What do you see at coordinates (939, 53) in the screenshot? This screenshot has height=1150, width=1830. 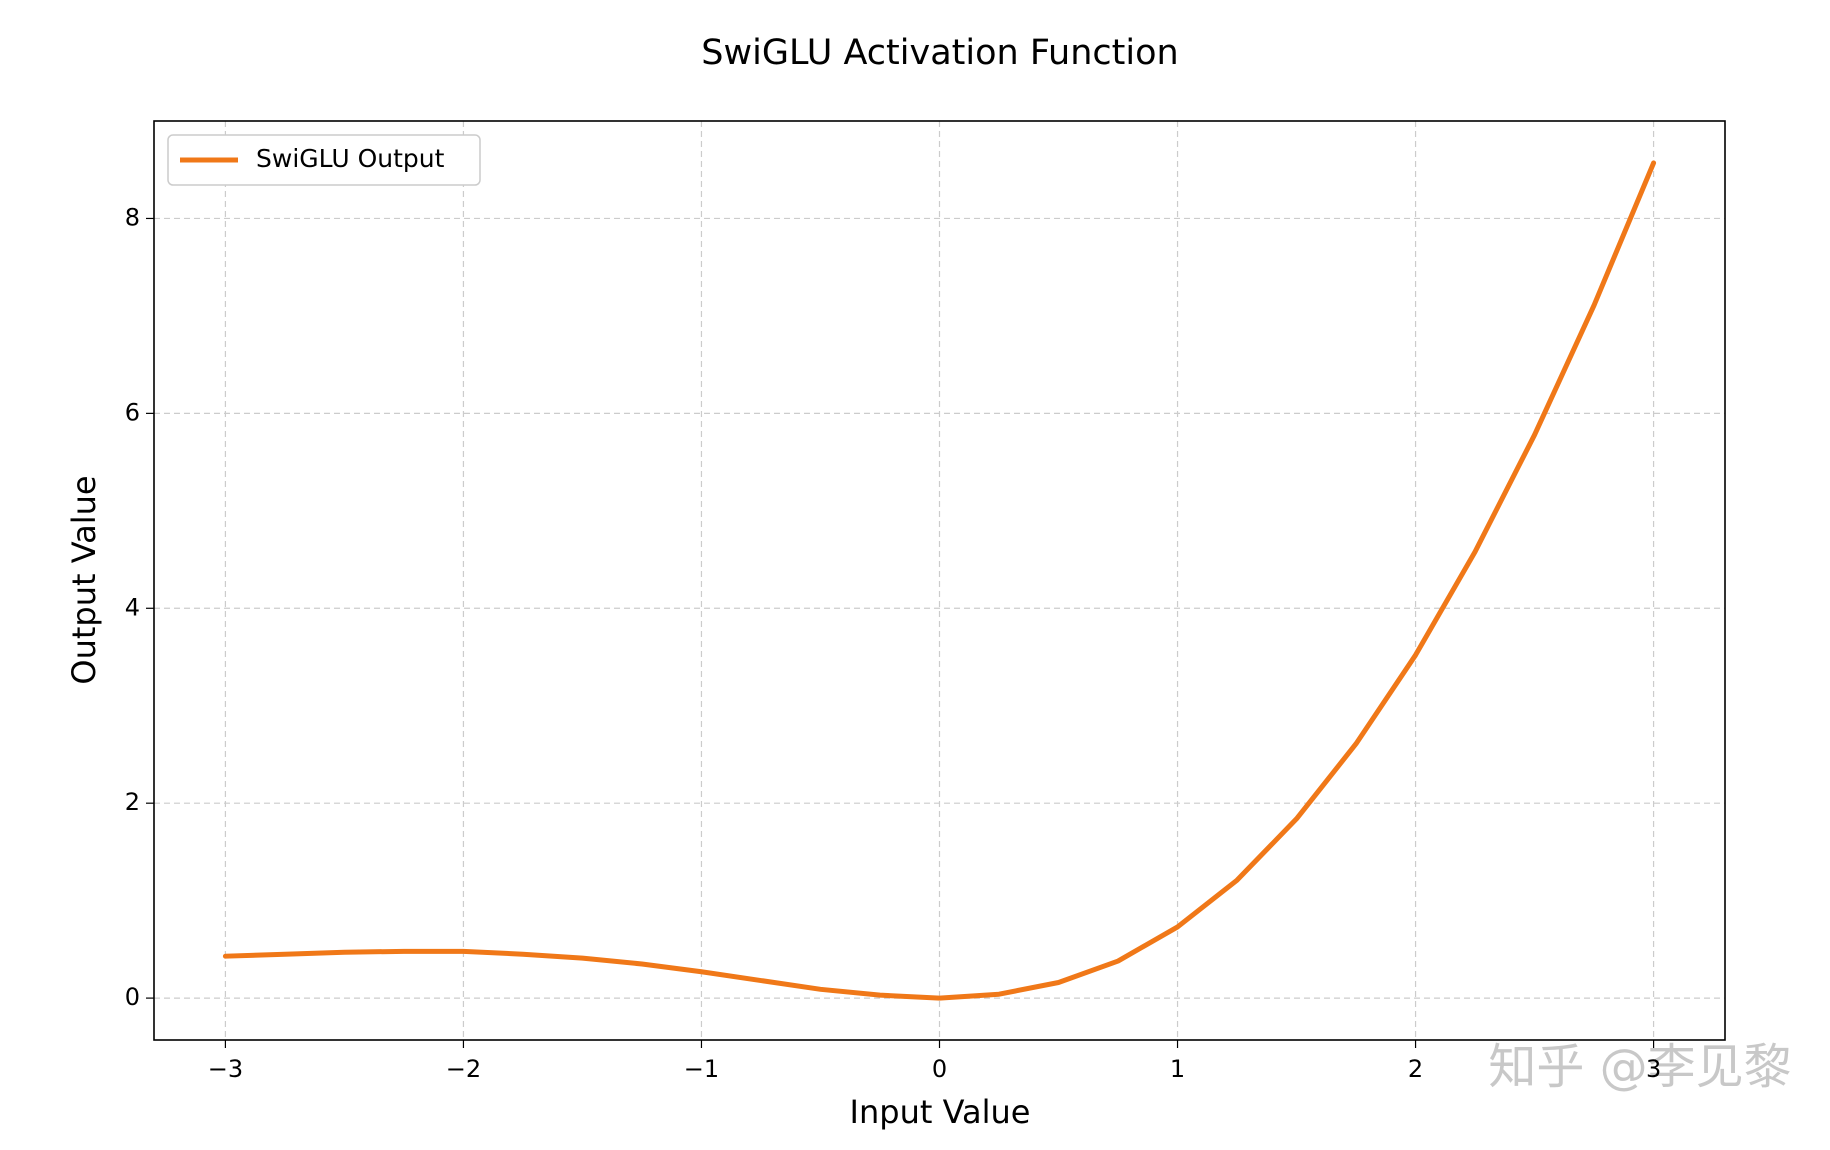 I see `chart-title: SwiGLU Activation Function` at bounding box center [939, 53].